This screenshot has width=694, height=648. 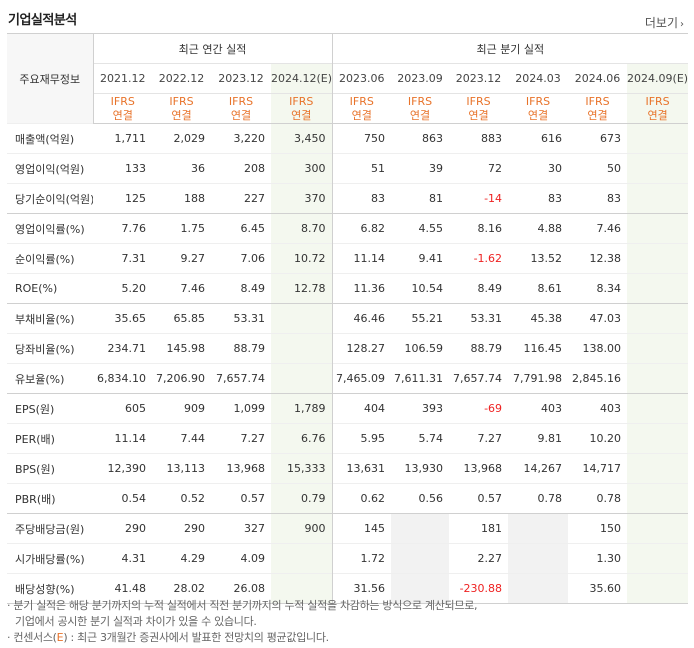 What do you see at coordinates (361, 378) in the screenshot?
I see `table-cell: 7,465.09` at bounding box center [361, 378].